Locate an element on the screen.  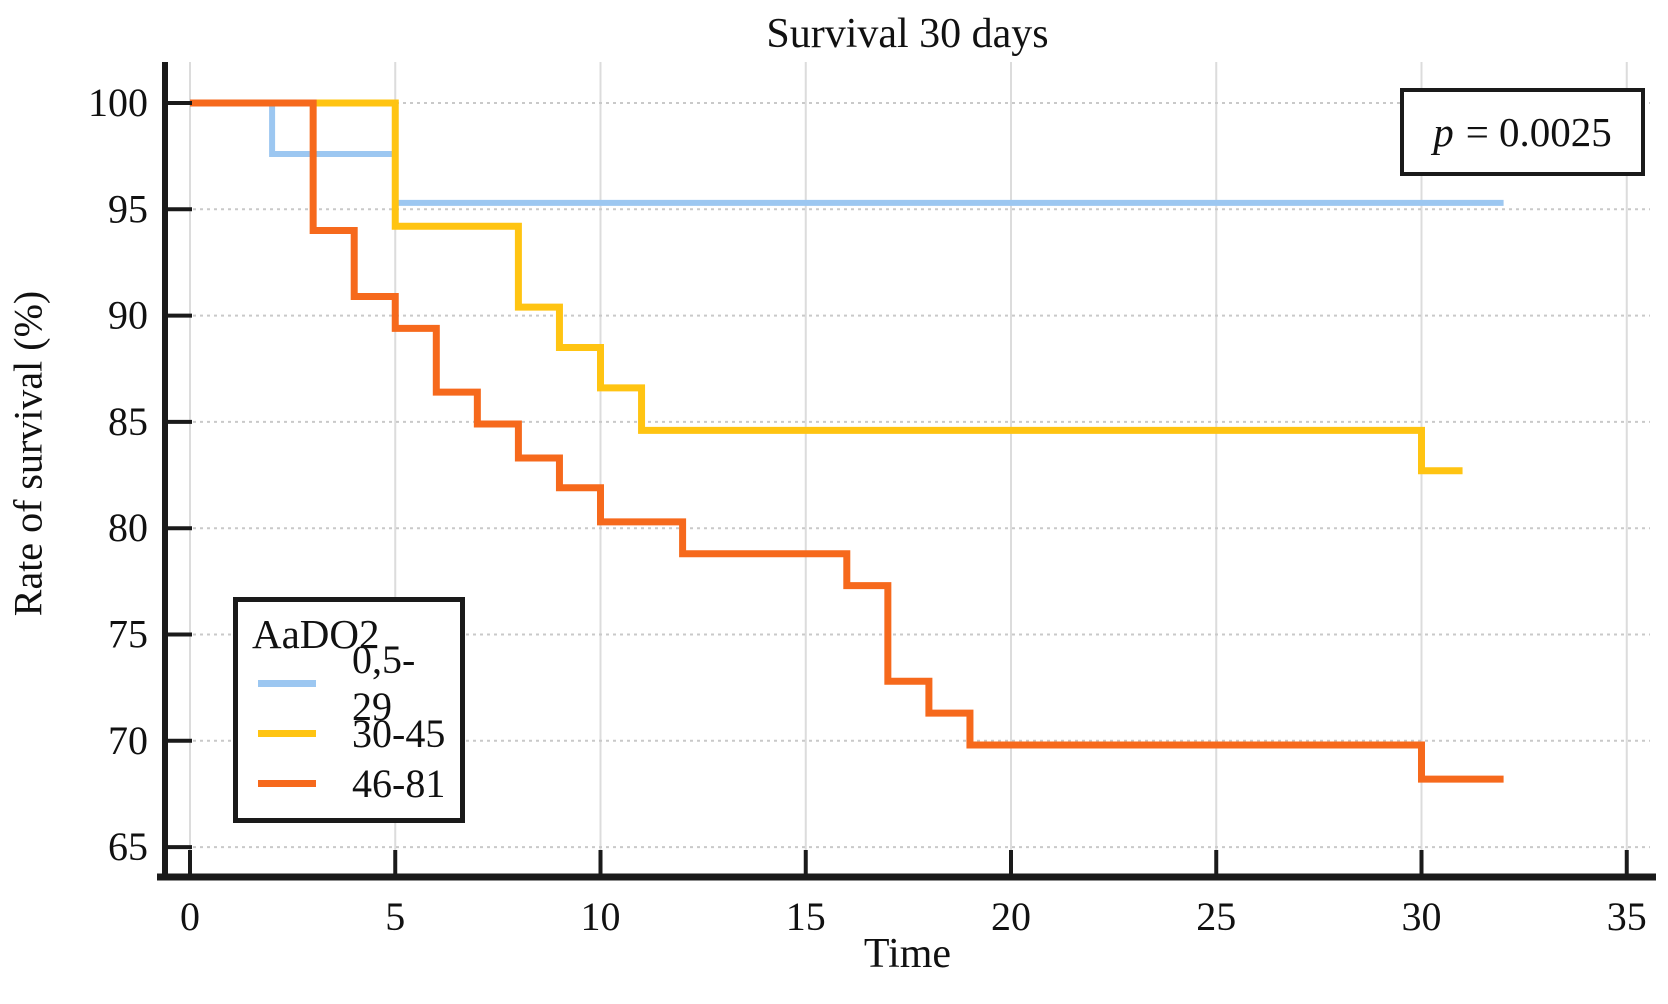
svg-text: 20 is located at coordinates (1011, 916).